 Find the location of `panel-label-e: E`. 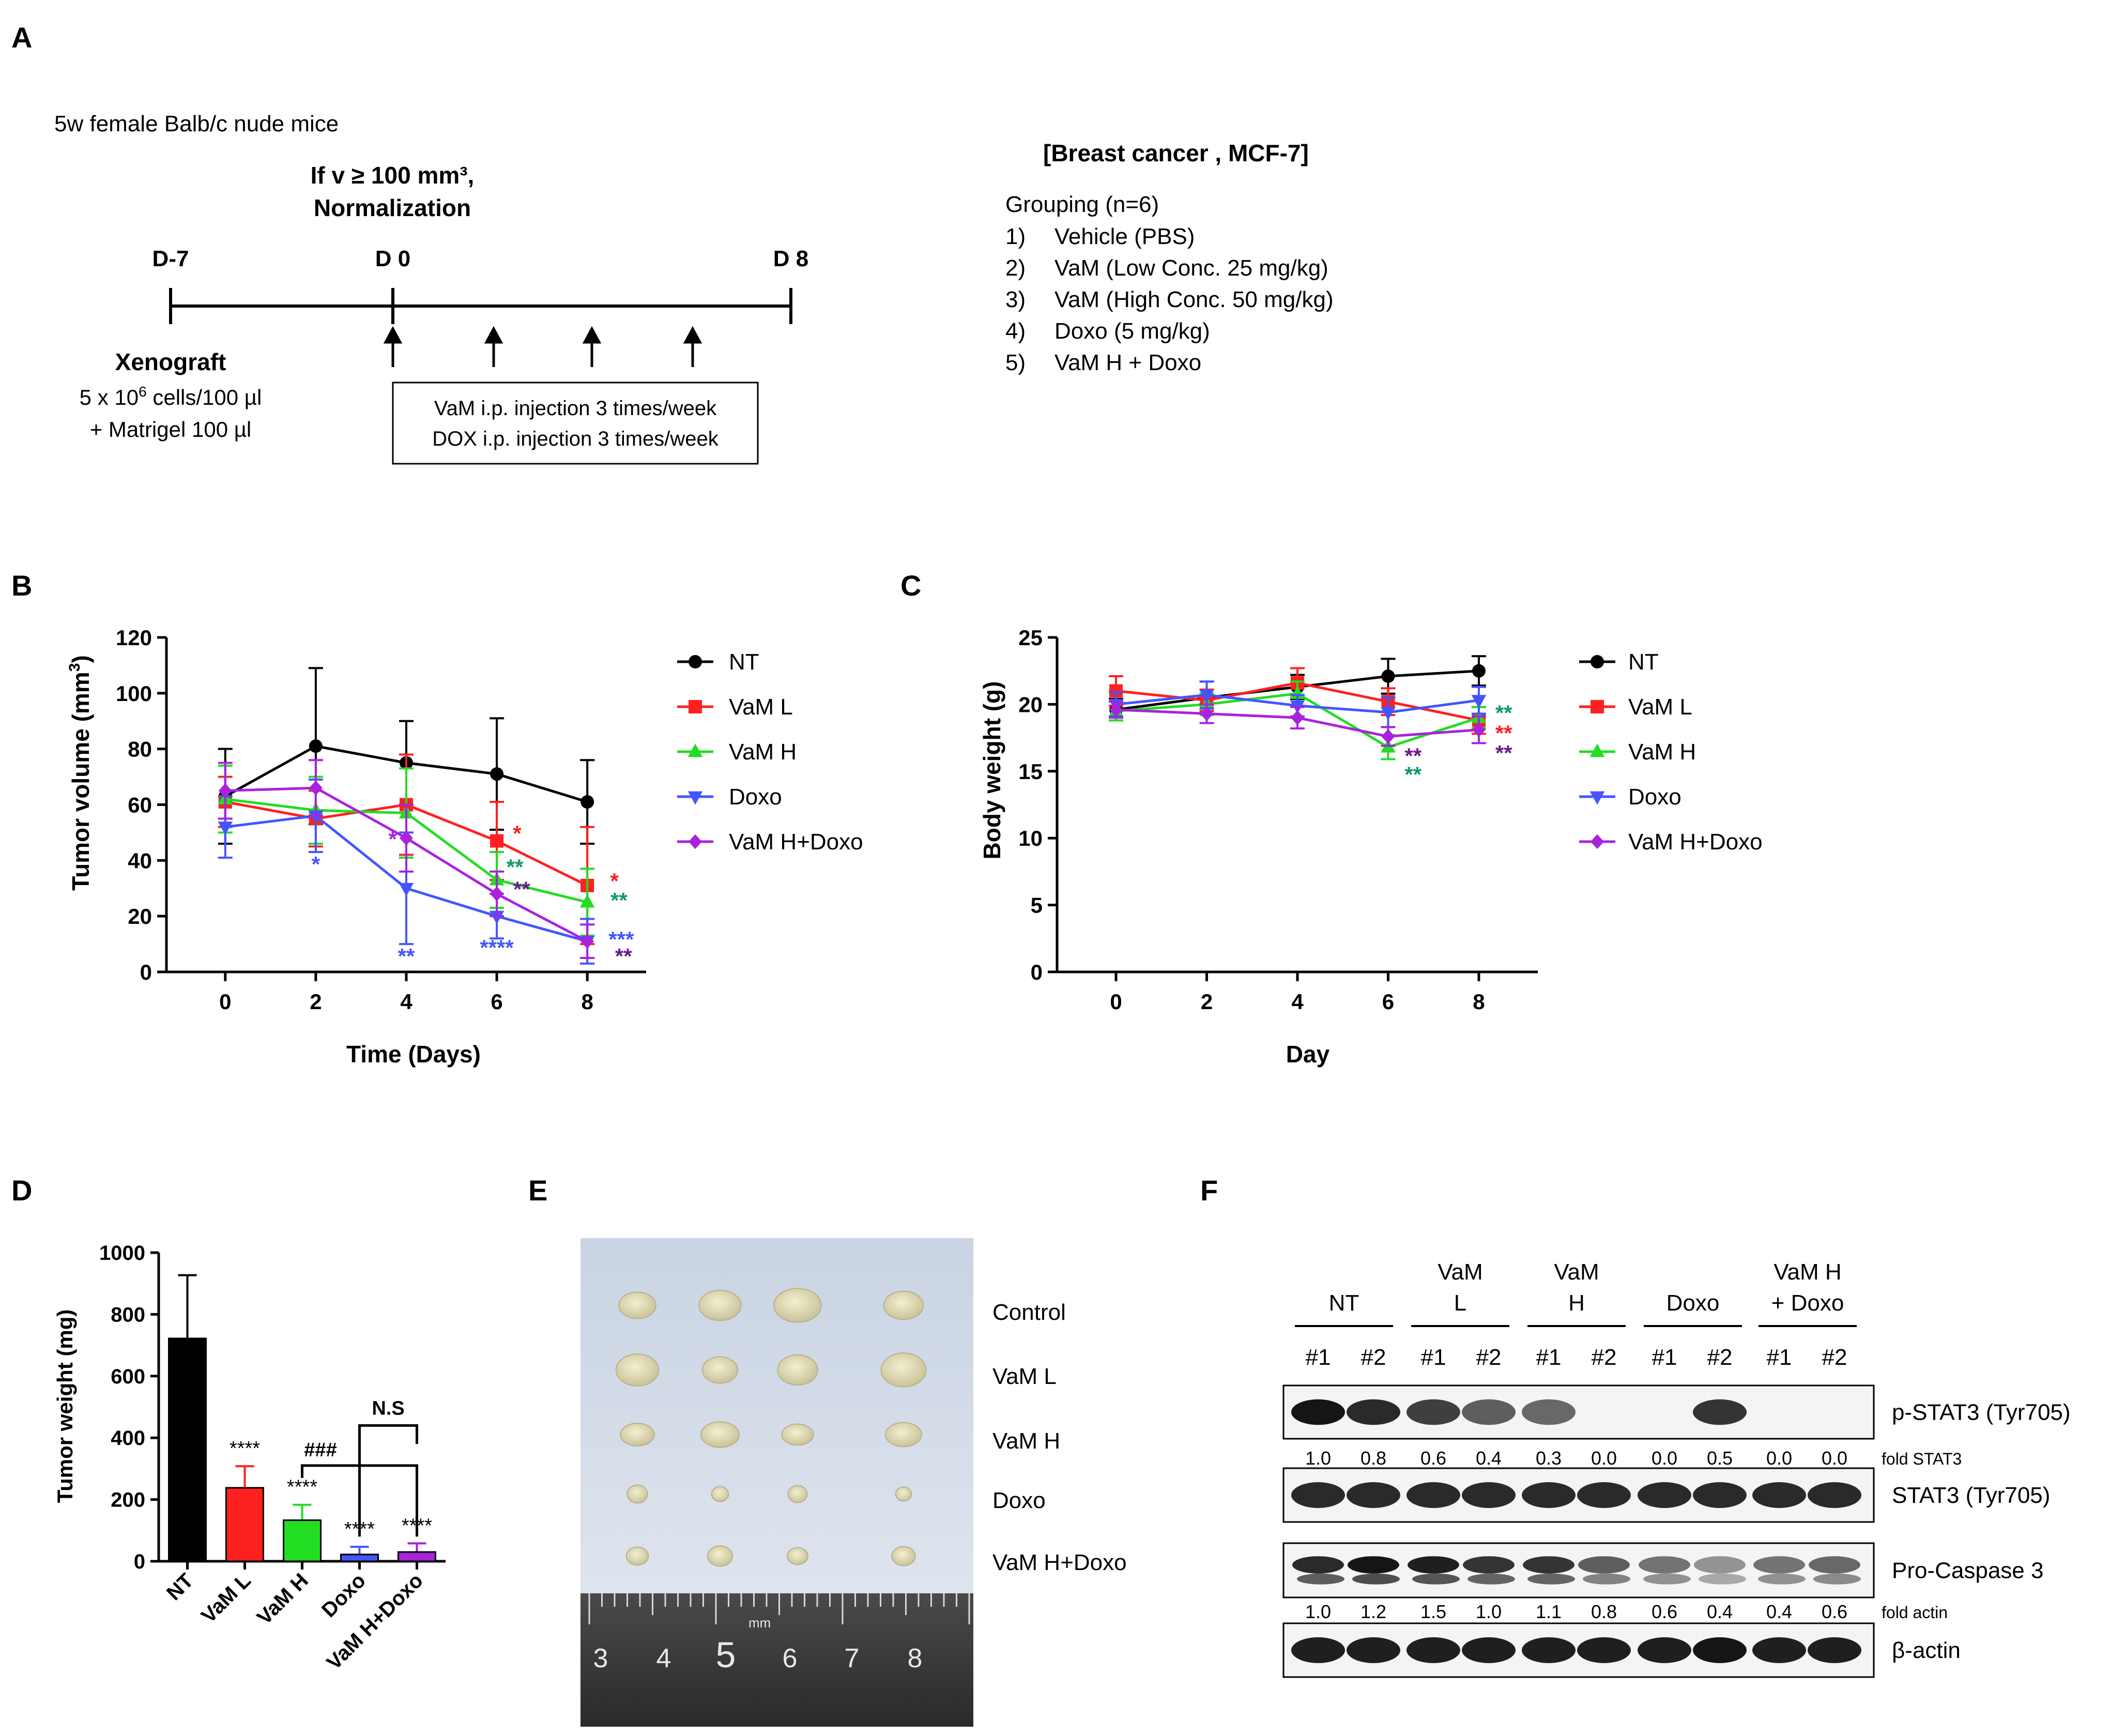

panel-label-e: E is located at coordinates (537, 1191).